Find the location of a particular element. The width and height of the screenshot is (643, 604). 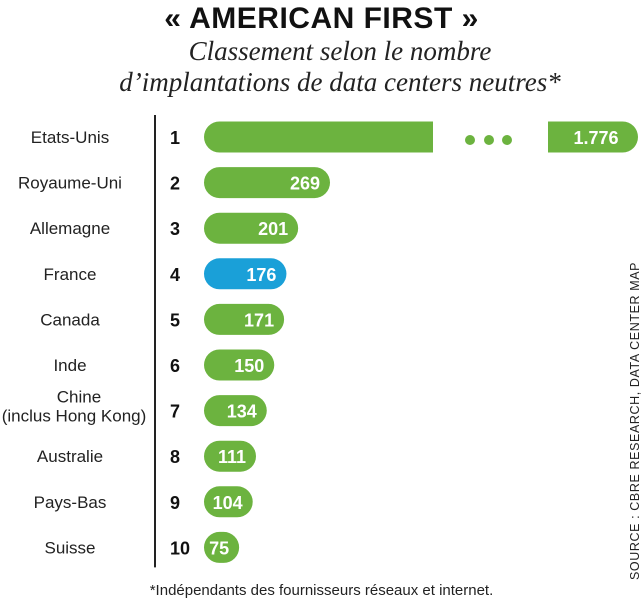

value-label-australie: 111 is located at coordinates (232, 457).